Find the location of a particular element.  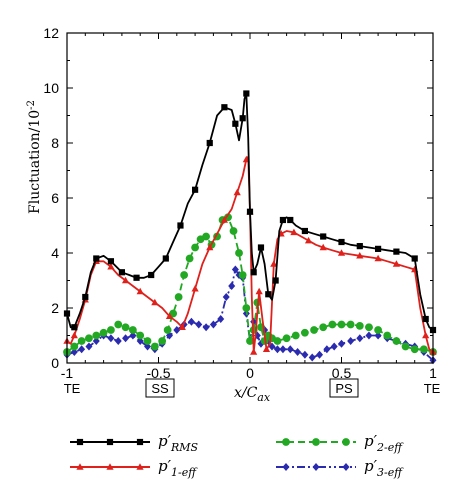

side-label-ps: PS is located at coordinates (344, 388).